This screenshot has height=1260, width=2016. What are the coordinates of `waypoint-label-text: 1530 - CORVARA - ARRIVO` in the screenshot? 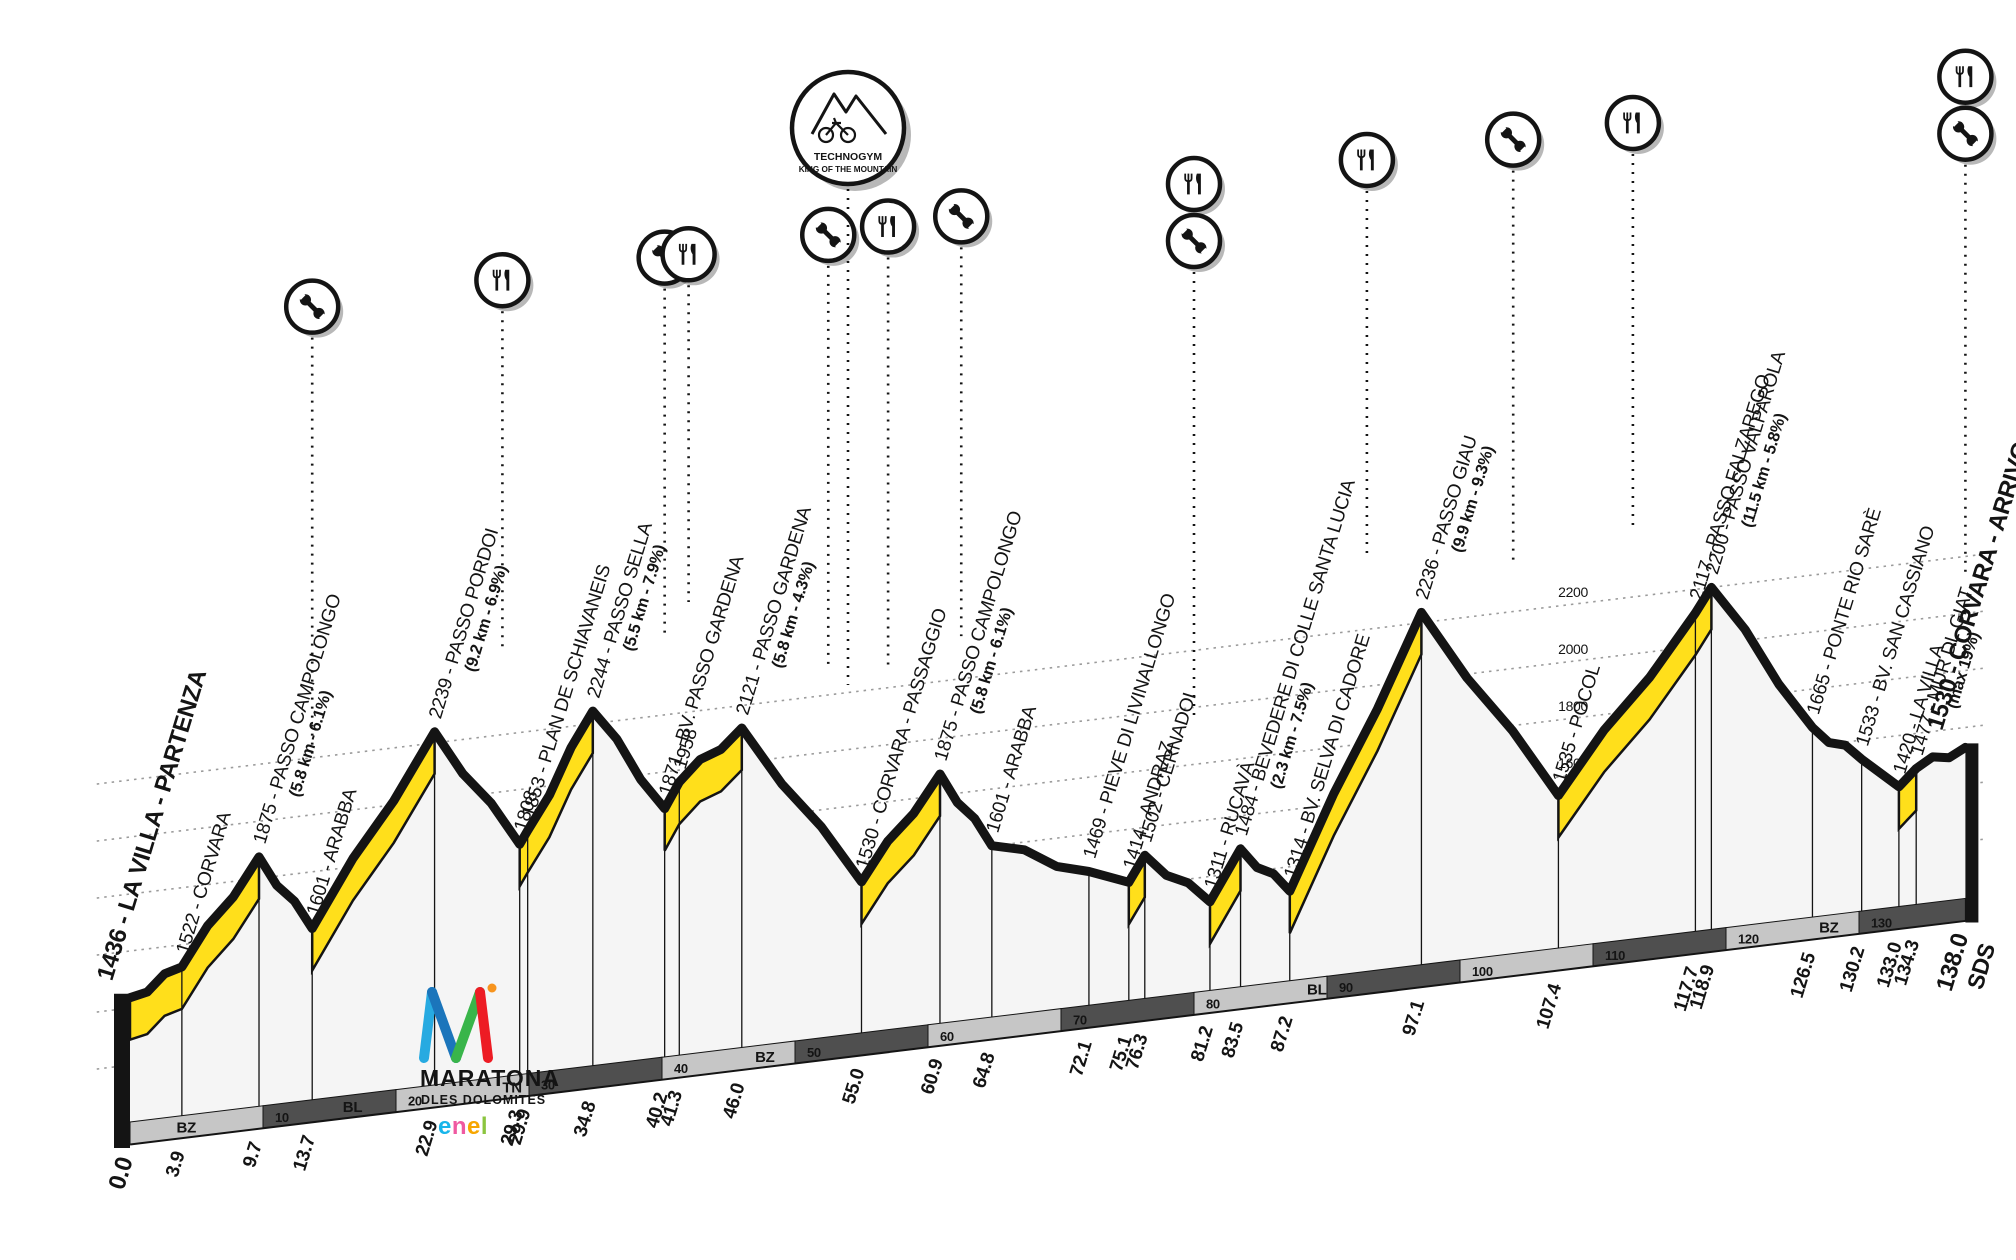 It's located at (1969, 586).